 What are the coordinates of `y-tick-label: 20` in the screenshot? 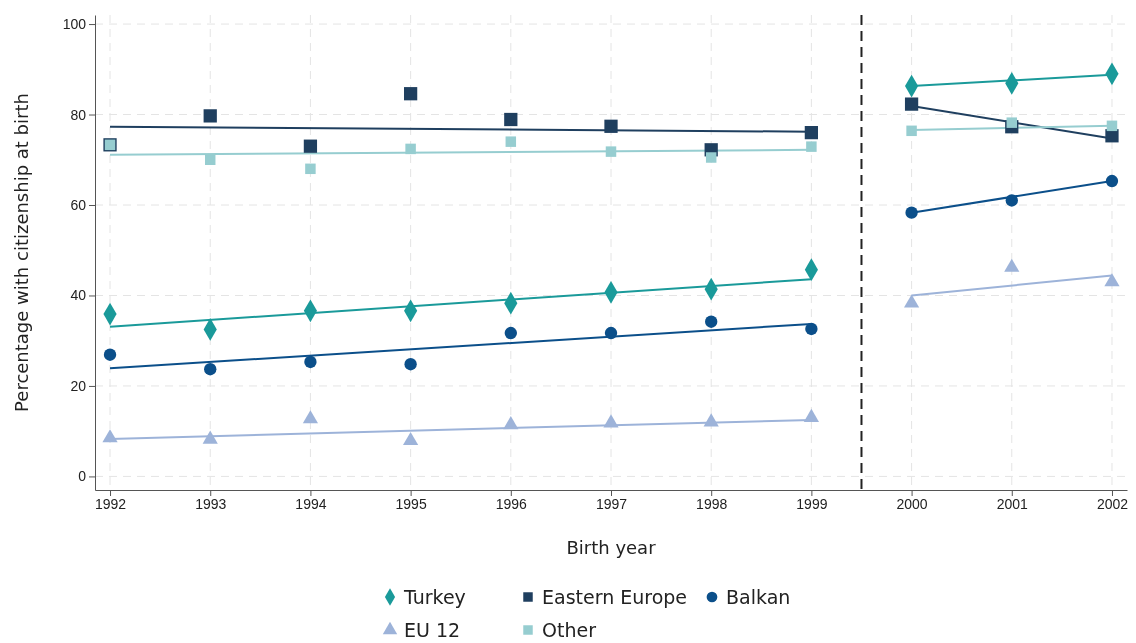 It's located at (78, 385).